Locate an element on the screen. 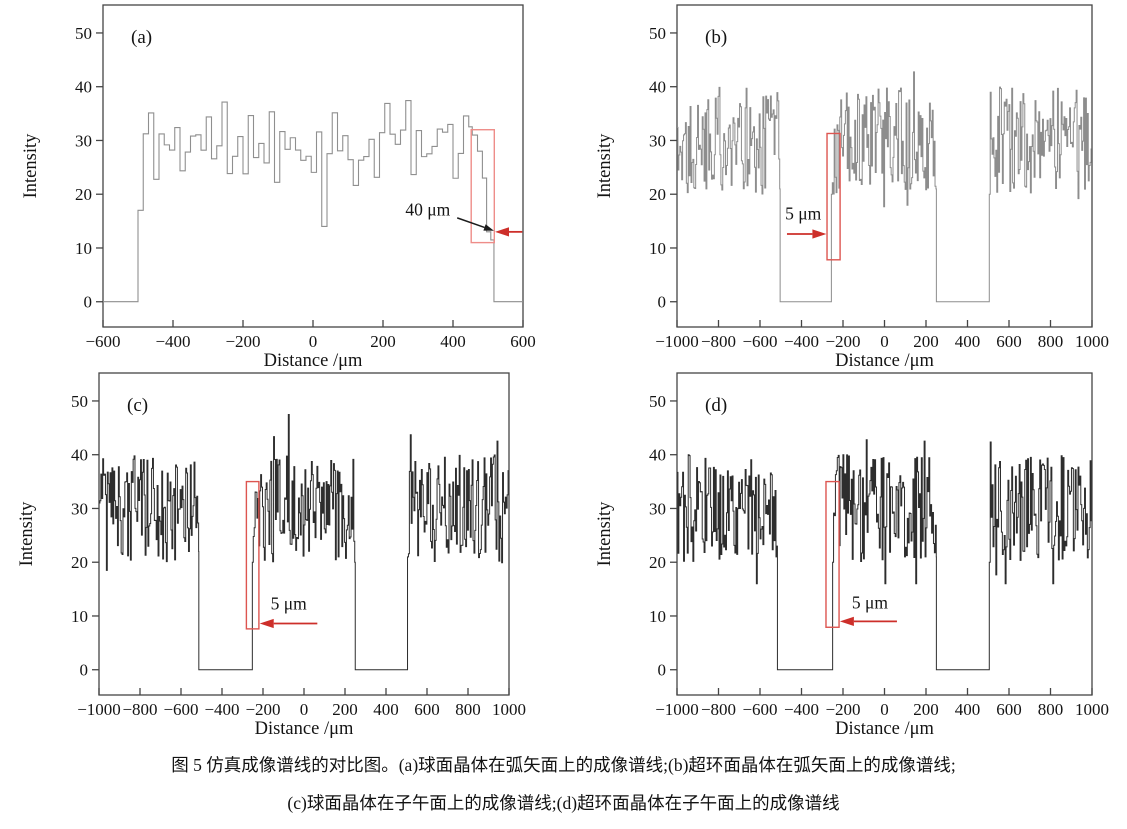 The width and height of the screenshot is (1127, 829). panel-c-ytick-label: 30 is located at coordinates (79, 508).